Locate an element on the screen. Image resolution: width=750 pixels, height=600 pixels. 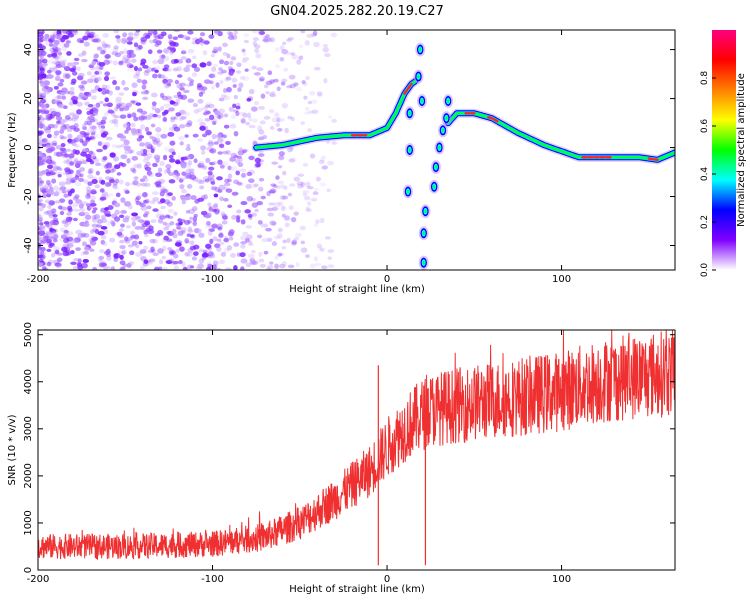
x-tick-label: 0 is located at coordinates (387, 279).